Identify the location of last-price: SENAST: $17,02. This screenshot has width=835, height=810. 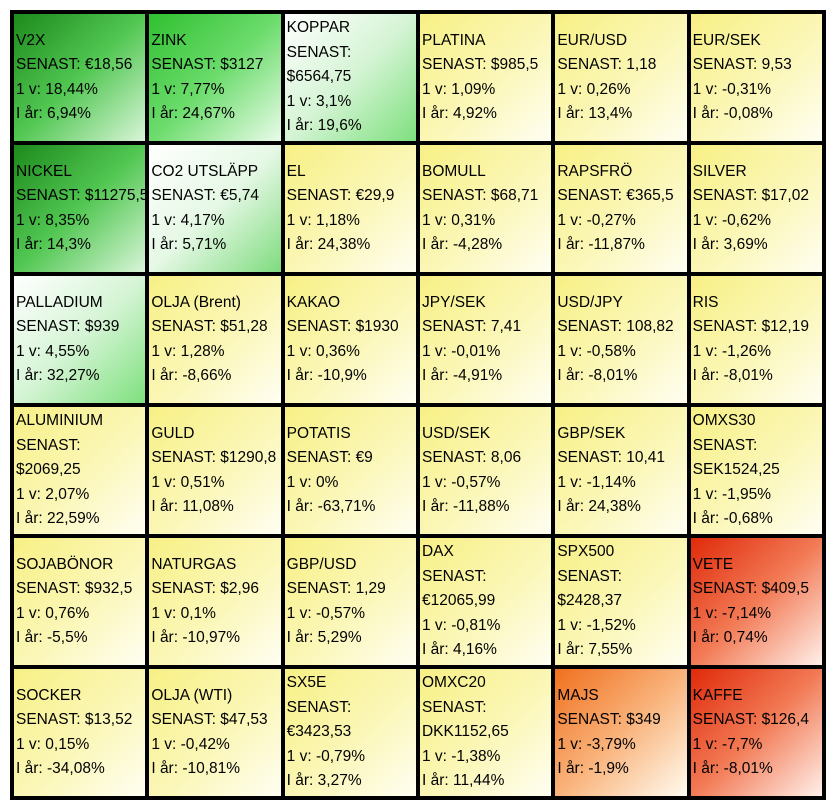
(750, 195).